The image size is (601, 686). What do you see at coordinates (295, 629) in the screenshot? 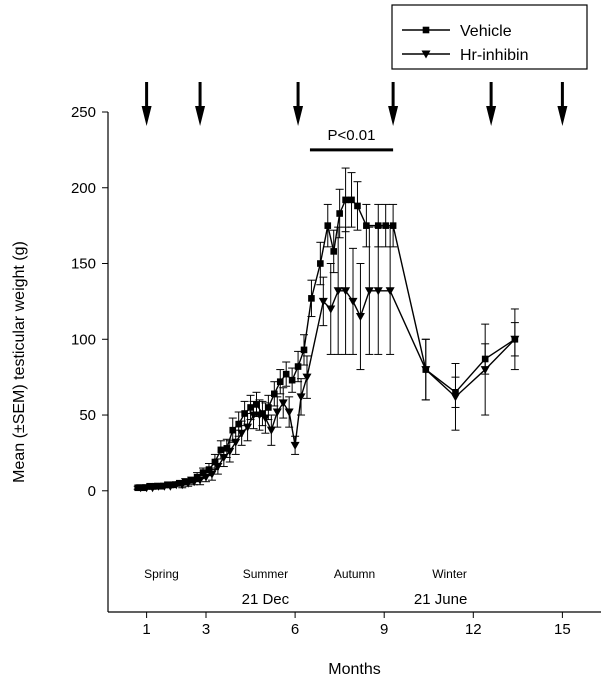
I see `x-tick-label: 6` at bounding box center [295, 629].